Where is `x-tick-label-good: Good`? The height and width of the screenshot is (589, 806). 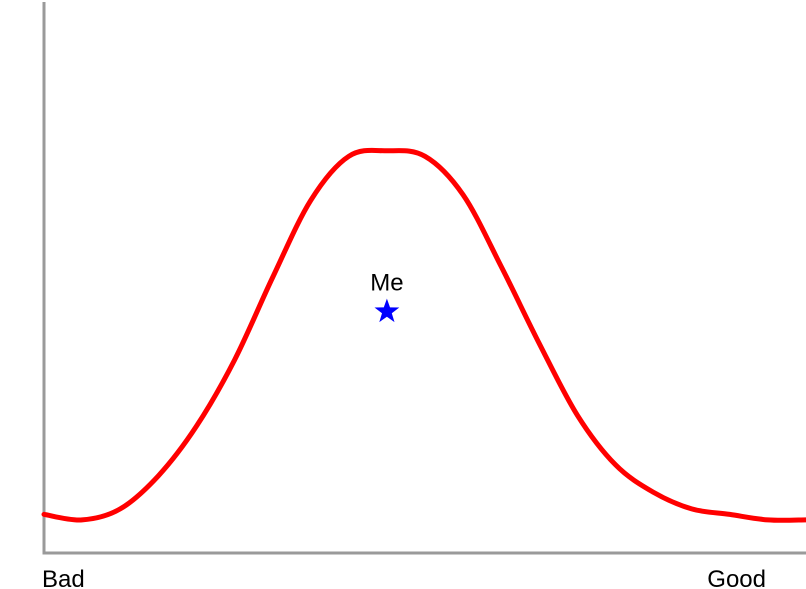
x-tick-label-good: Good is located at coordinates (736, 577).